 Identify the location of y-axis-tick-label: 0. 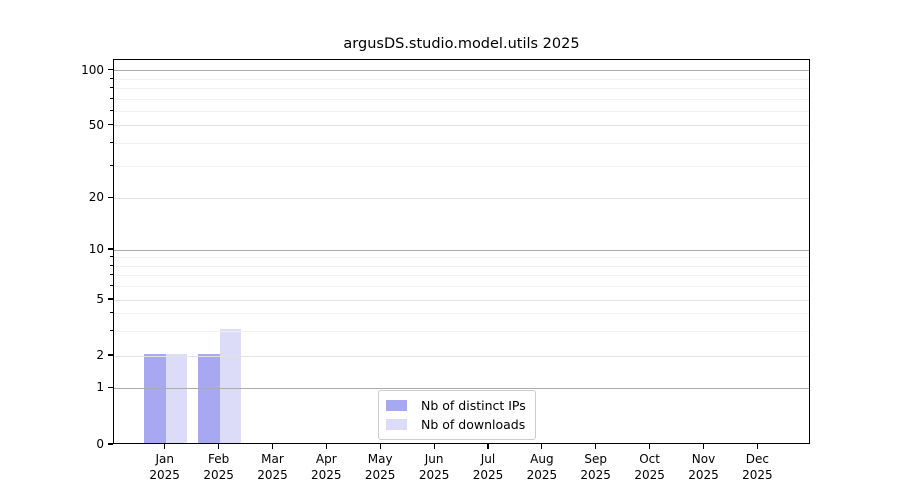
(100, 444).